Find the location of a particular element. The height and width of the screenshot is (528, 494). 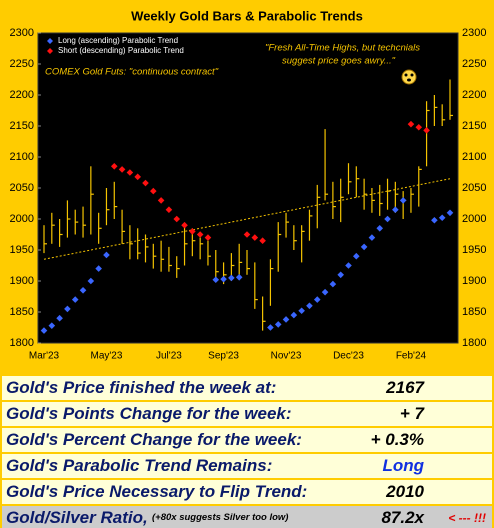

y-tick-label: 2000 is located at coordinates (22, 219).